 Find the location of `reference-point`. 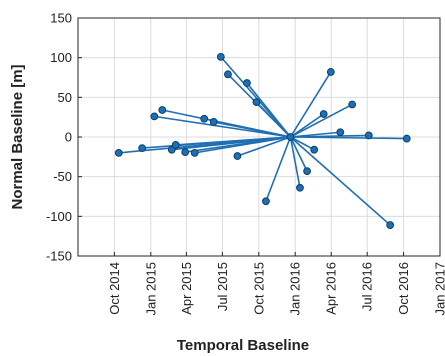

reference-point is located at coordinates (290, 137).